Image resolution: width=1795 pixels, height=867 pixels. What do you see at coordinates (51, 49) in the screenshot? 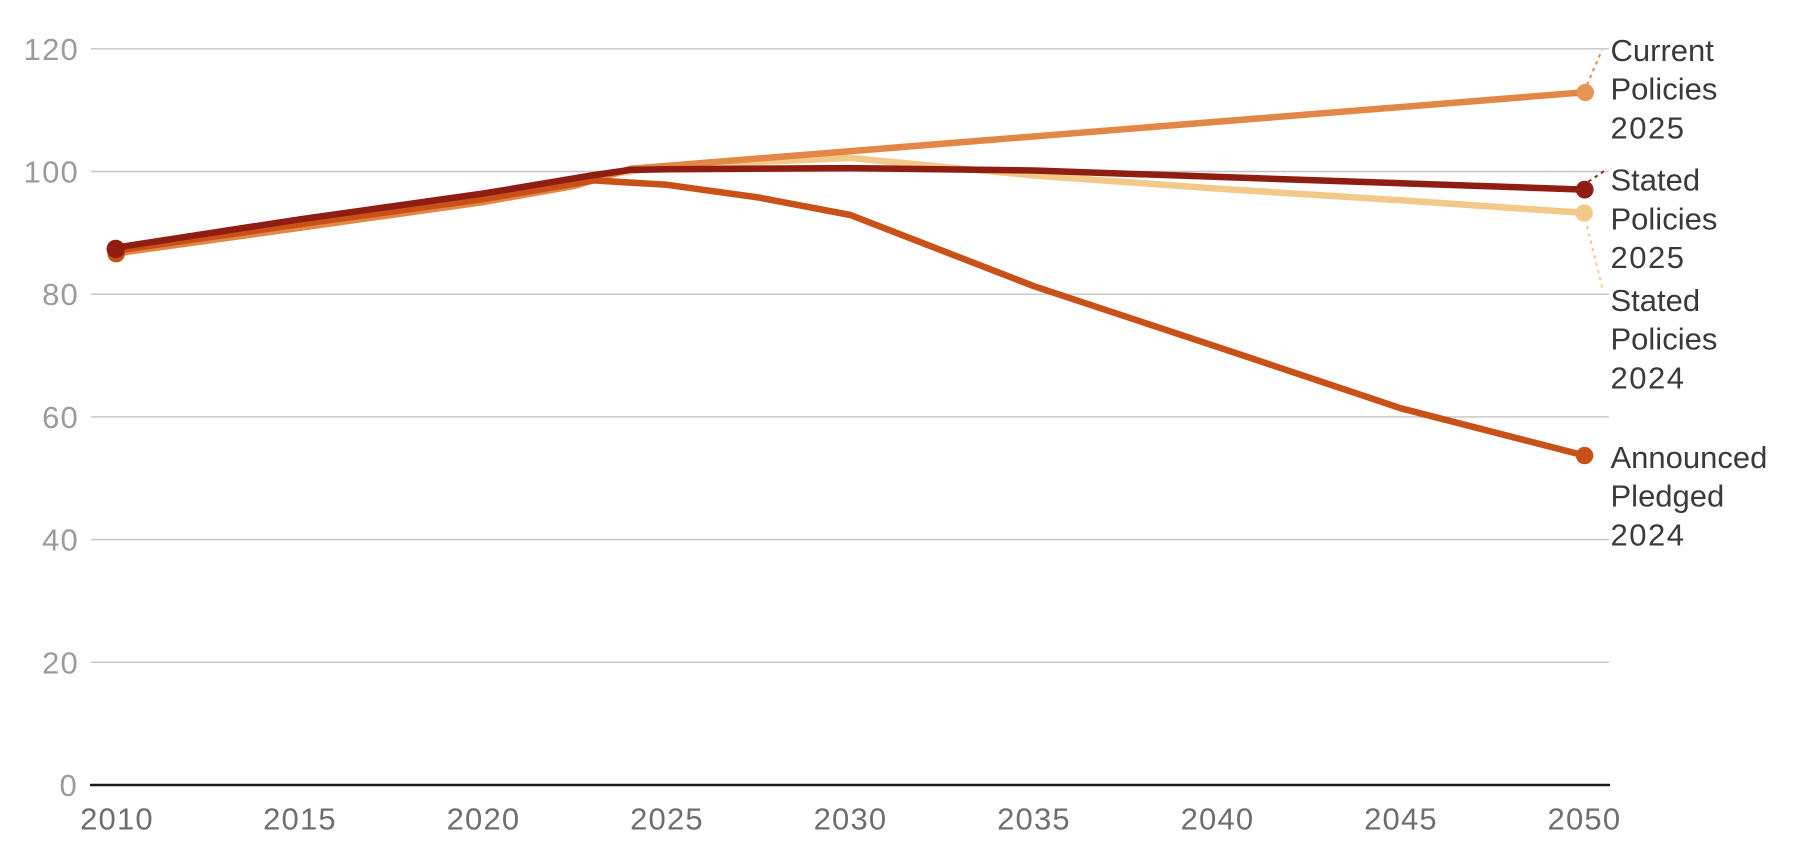
I see `svg-text: 120` at bounding box center [51, 49].